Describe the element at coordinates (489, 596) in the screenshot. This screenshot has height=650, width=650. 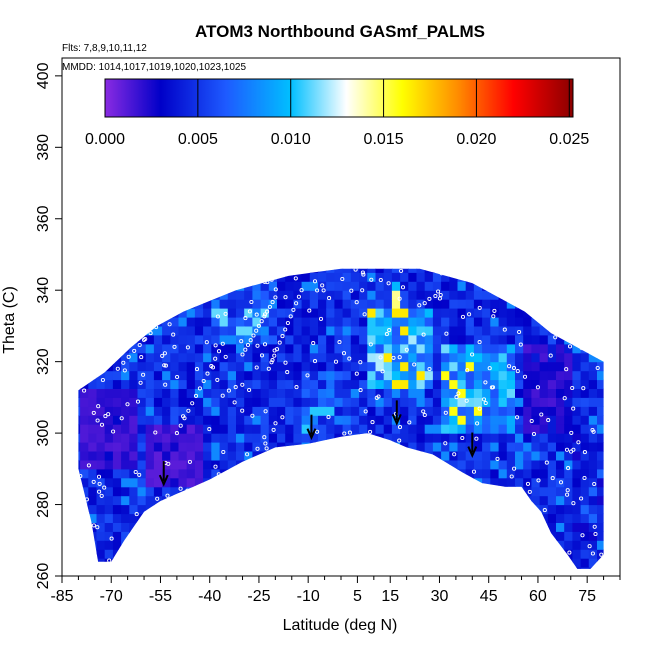
I see `x-tick-label: 45` at that location.